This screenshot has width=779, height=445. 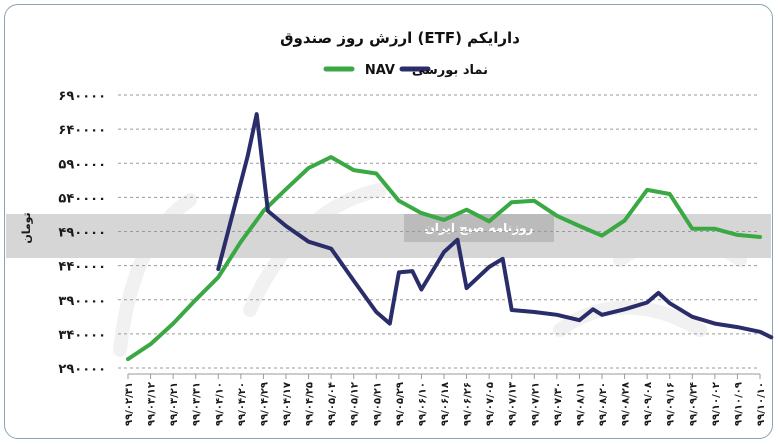 I want to click on x-tick-label: ۹۹/۰۹/۱۶, so click(x=671, y=404).